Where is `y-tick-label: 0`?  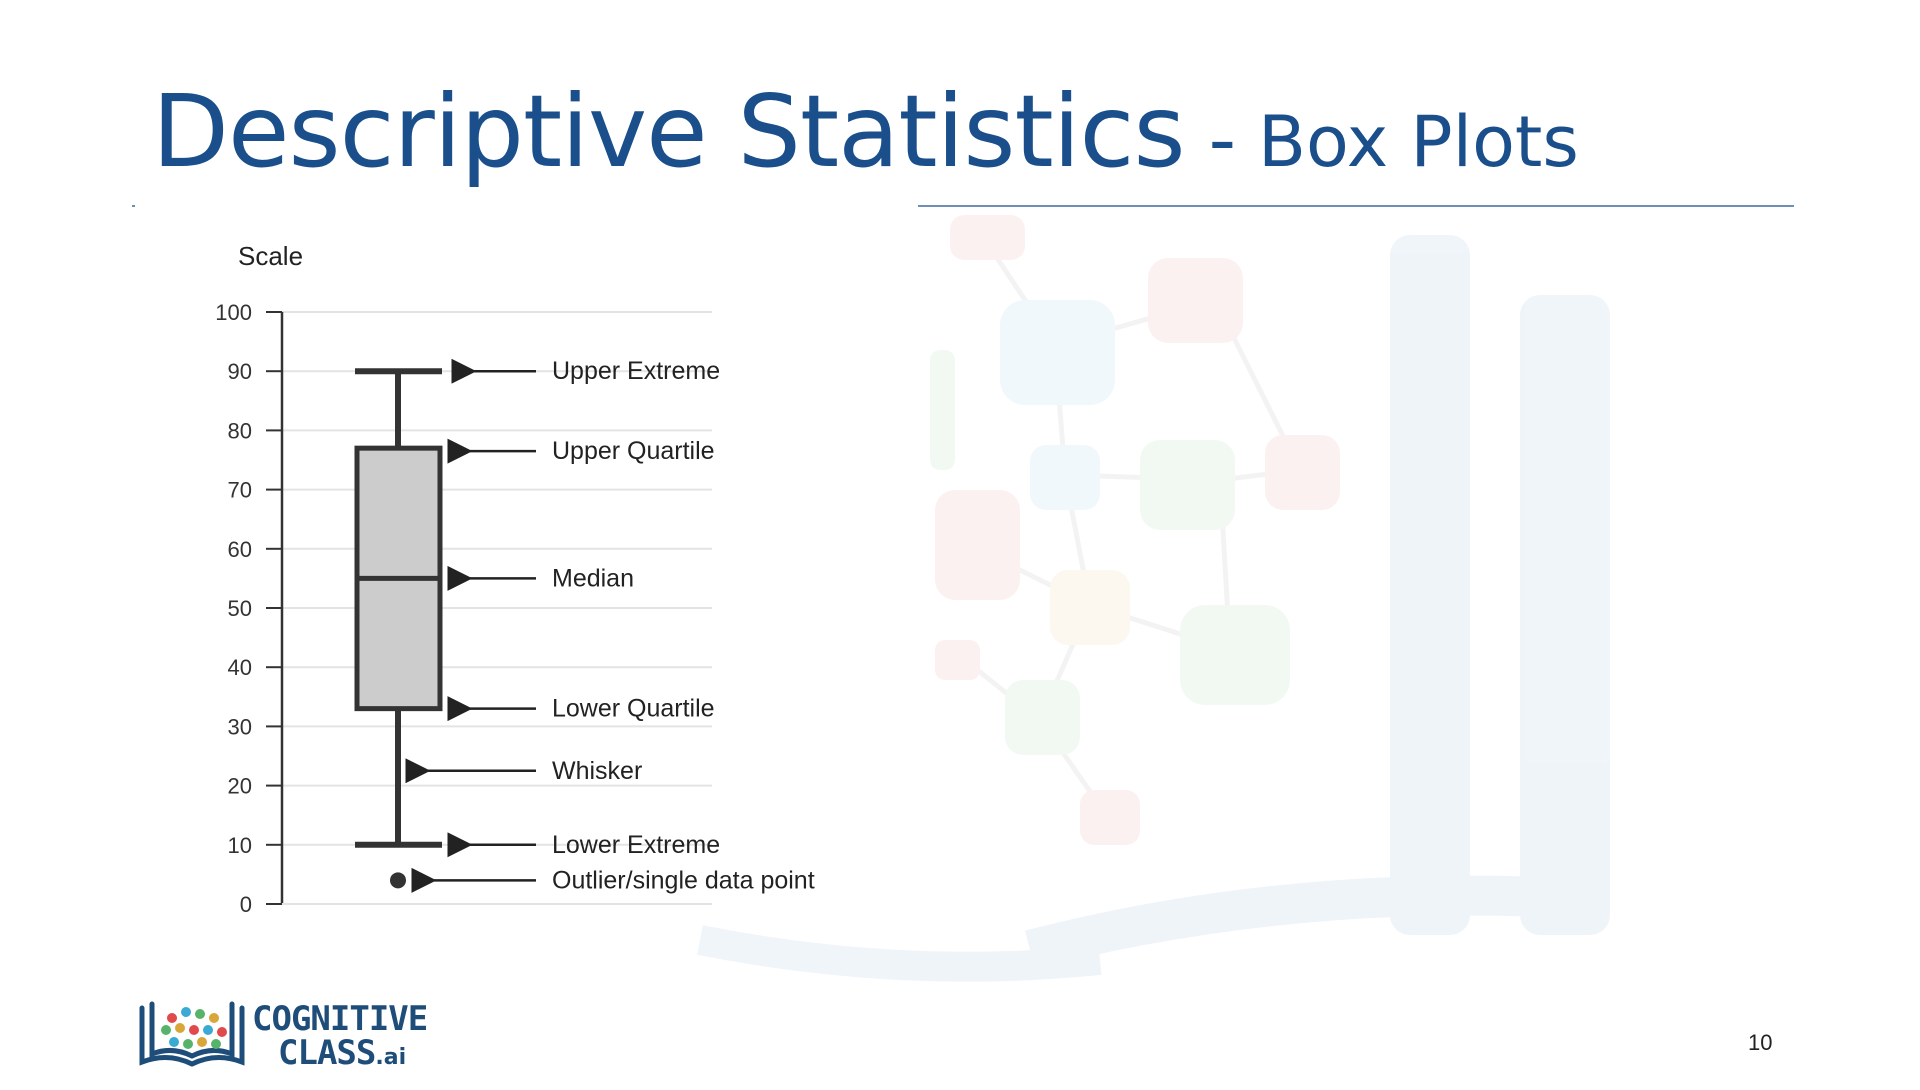
y-tick-label: 0 is located at coordinates (246, 904).